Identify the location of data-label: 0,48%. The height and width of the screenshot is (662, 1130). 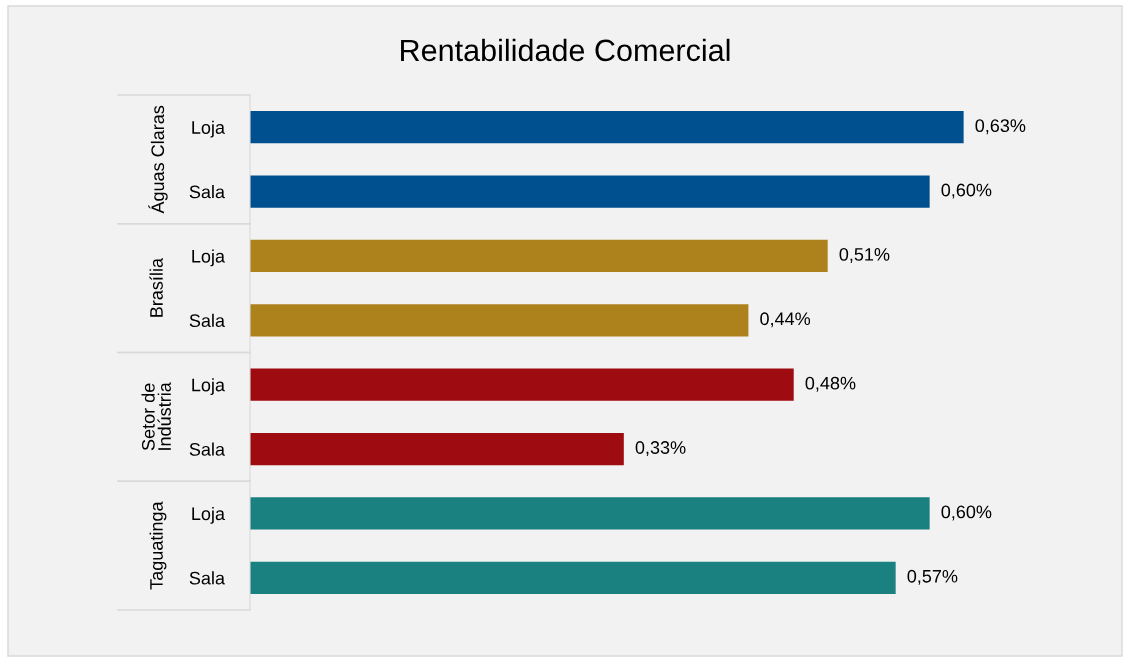
(830, 384).